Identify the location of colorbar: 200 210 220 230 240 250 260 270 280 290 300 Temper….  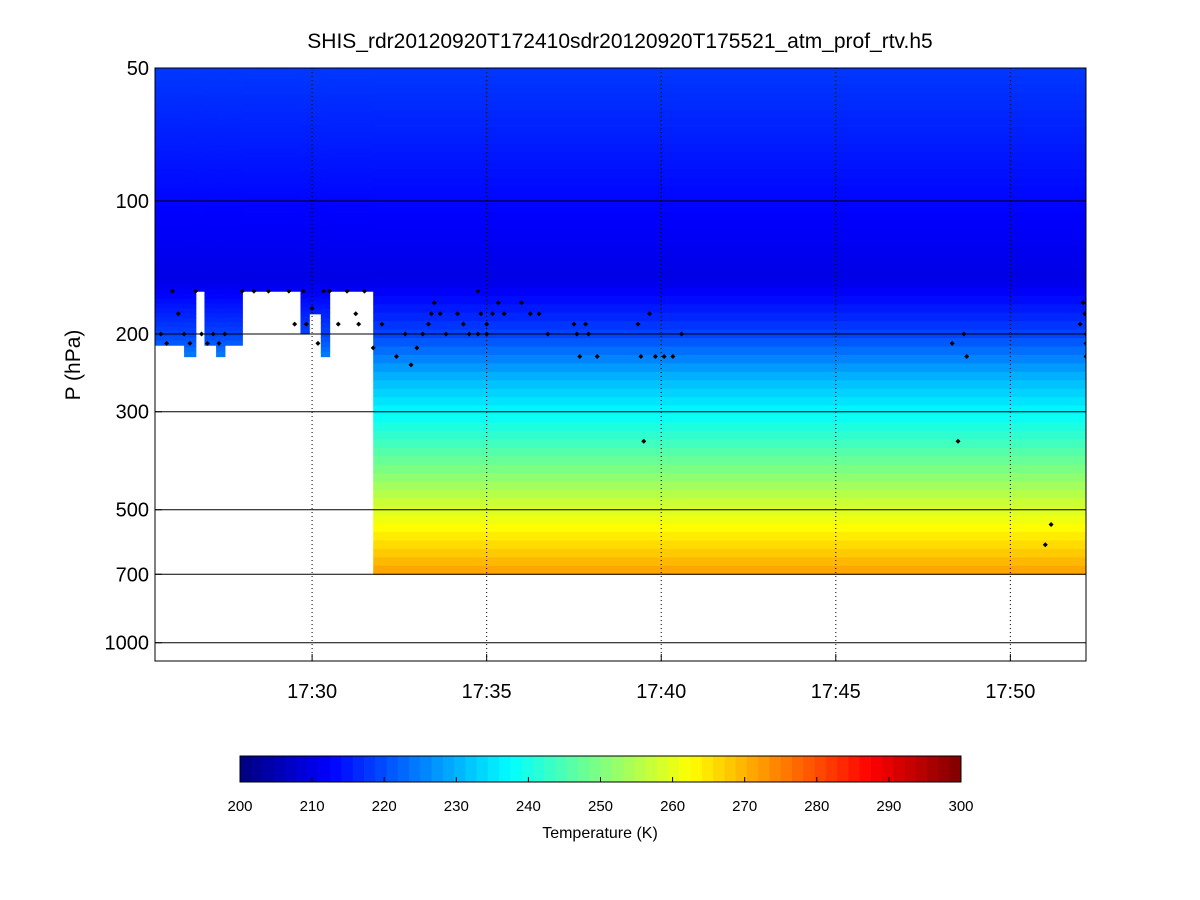
(600, 798).